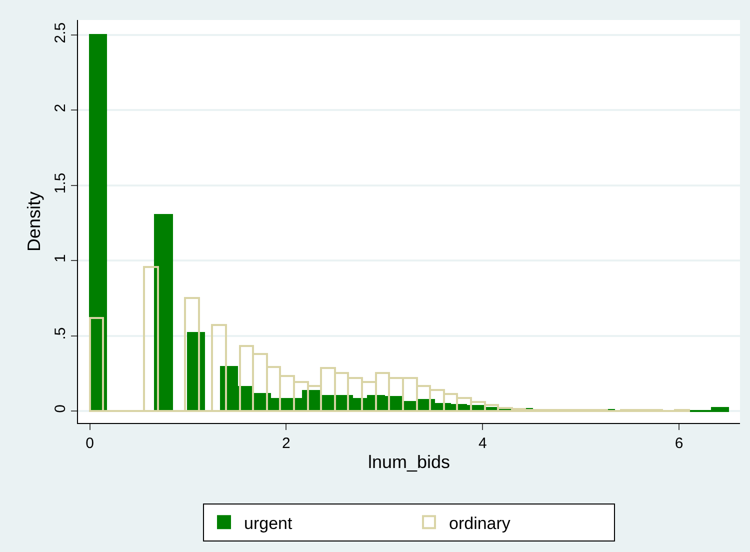  Describe the element at coordinates (286, 443) in the screenshot. I see `x-tick-label: 2` at that location.